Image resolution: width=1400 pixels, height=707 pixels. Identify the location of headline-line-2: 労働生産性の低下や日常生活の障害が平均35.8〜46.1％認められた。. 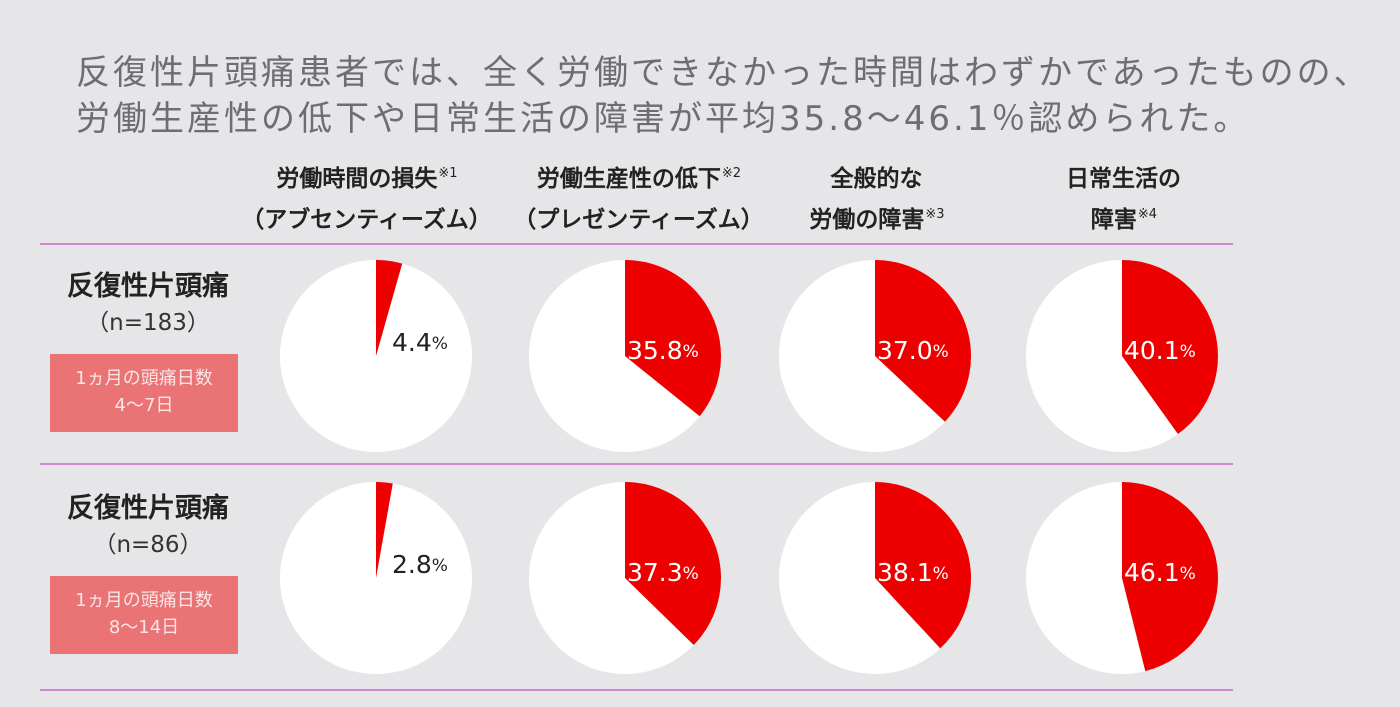
(663, 119).